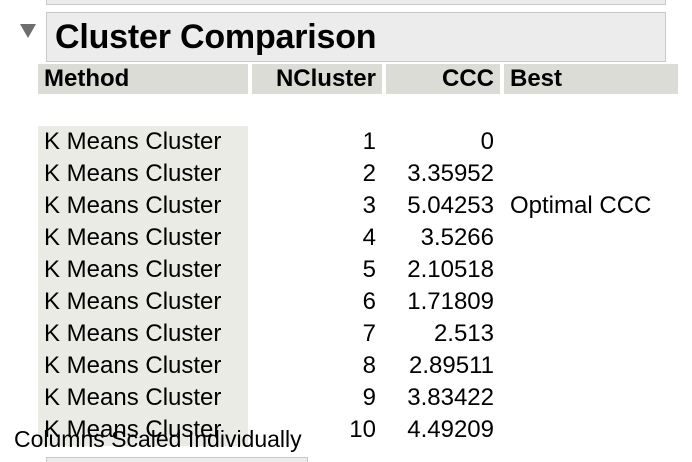  I want to click on cell-ccc: 2.10518, so click(450, 269).